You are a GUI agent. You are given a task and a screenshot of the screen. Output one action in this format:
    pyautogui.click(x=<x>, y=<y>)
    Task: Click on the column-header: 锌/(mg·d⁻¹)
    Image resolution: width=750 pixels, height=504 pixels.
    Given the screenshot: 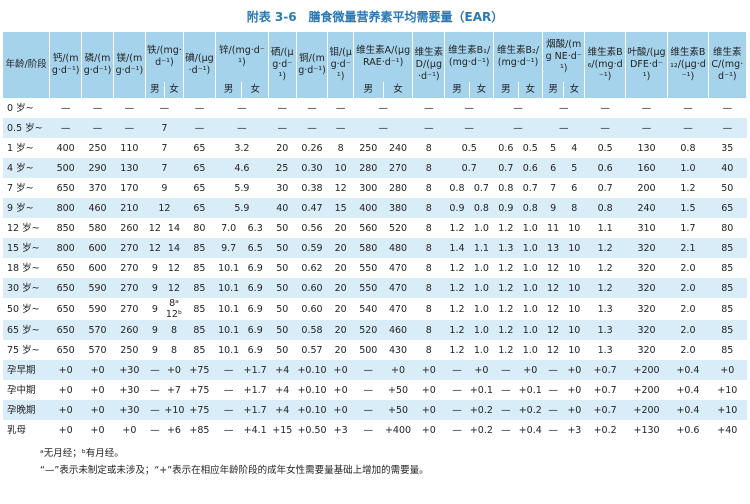 What is the action you would take?
    pyautogui.click(x=242, y=57)
    